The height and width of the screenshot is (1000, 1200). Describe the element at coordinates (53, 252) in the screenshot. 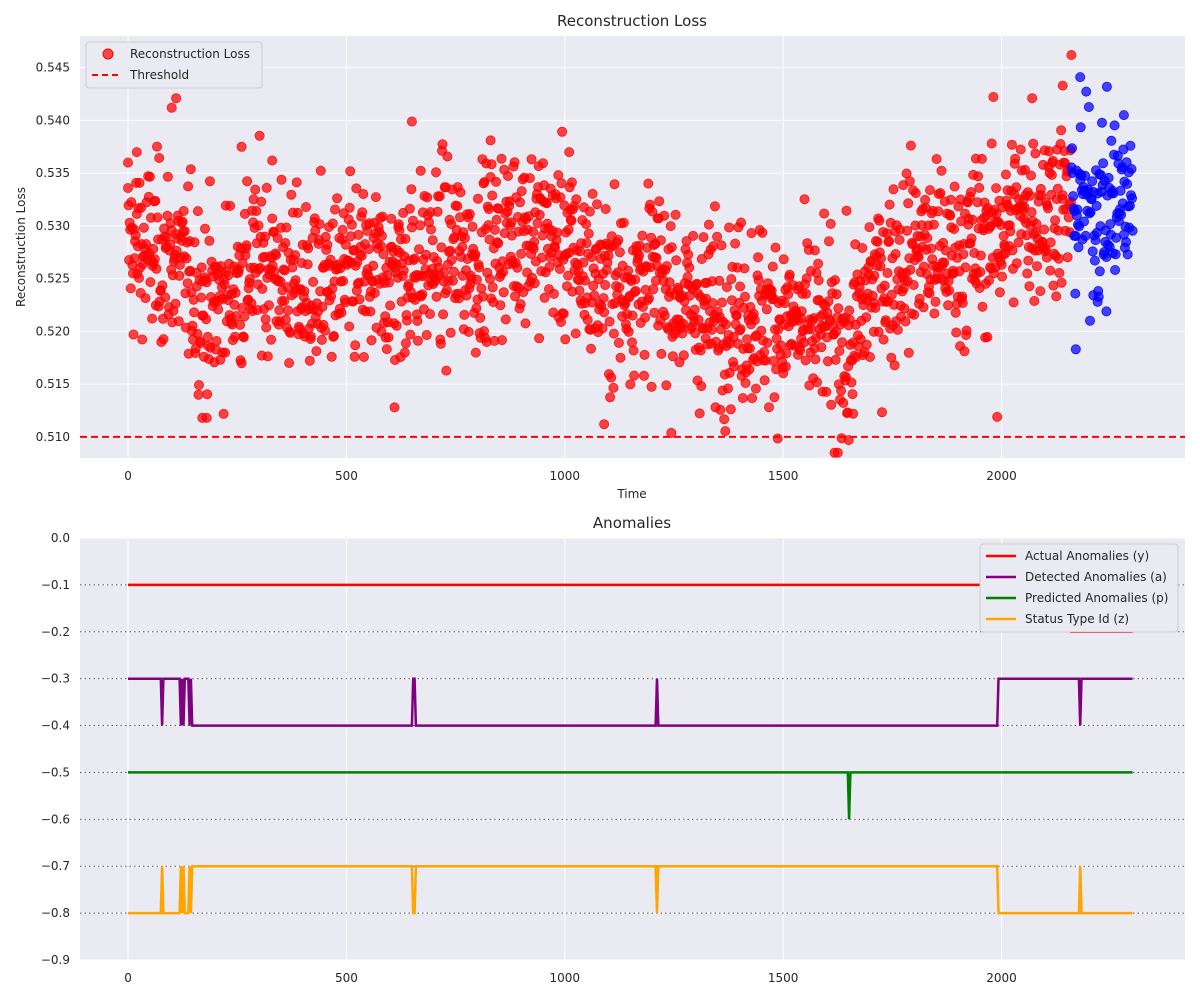

I see `loss-y-ticks: 0.510 0.515 0.520 0.525 0.530 0.535 0.540 0.545` at that location.